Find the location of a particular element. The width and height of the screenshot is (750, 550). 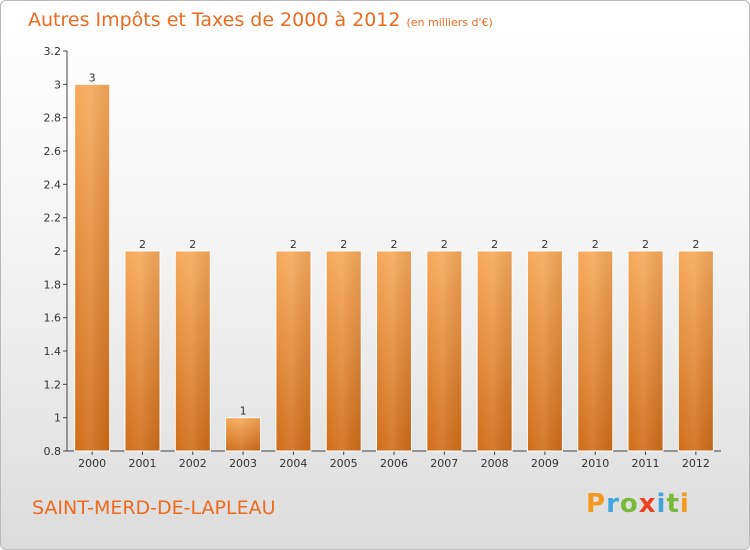

y-tick-label: 3 is located at coordinates (57, 84).